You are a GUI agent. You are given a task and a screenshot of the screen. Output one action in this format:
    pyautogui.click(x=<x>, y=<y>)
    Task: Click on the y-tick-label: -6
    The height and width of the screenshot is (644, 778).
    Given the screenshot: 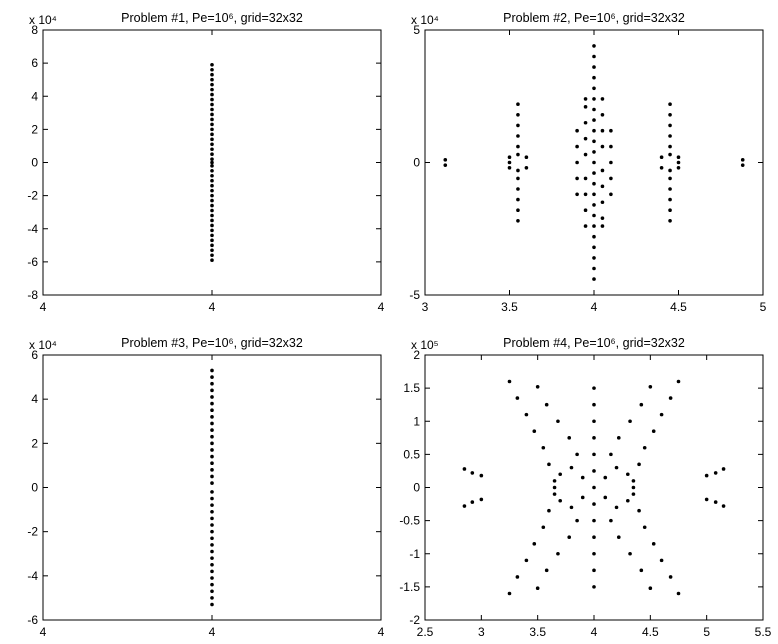 What is the action you would take?
    pyautogui.click(x=32, y=620)
    